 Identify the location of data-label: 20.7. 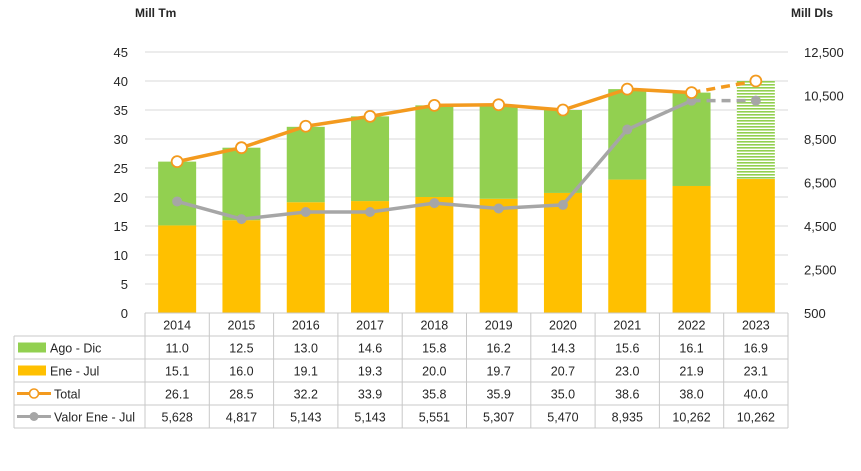
(563, 372).